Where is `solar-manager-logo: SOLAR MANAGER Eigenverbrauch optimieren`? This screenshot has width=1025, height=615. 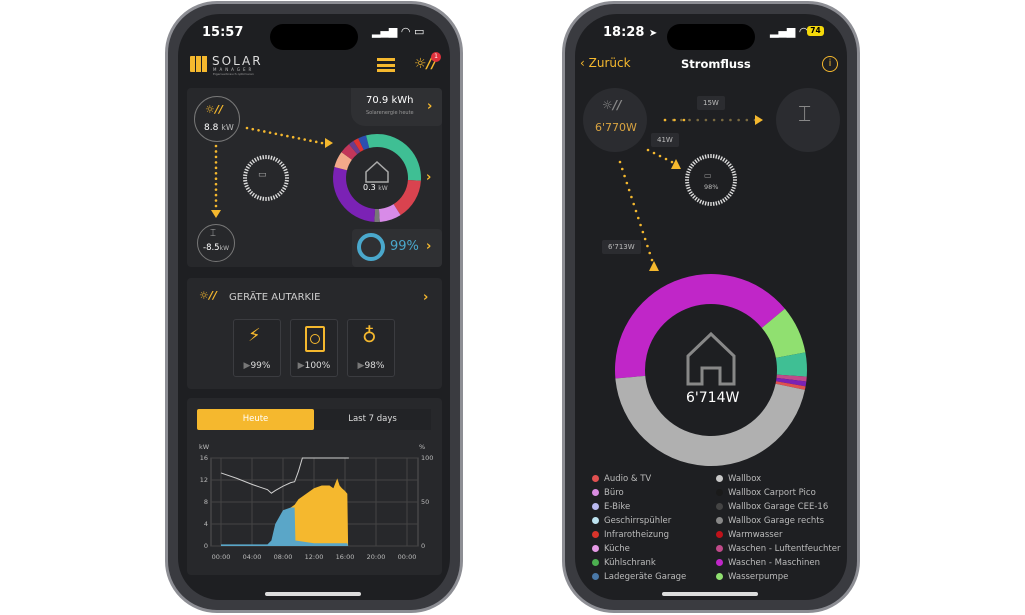 solar-manager-logo: SOLAR MANAGER Eigenverbrauch optimieren is located at coordinates (230, 65).